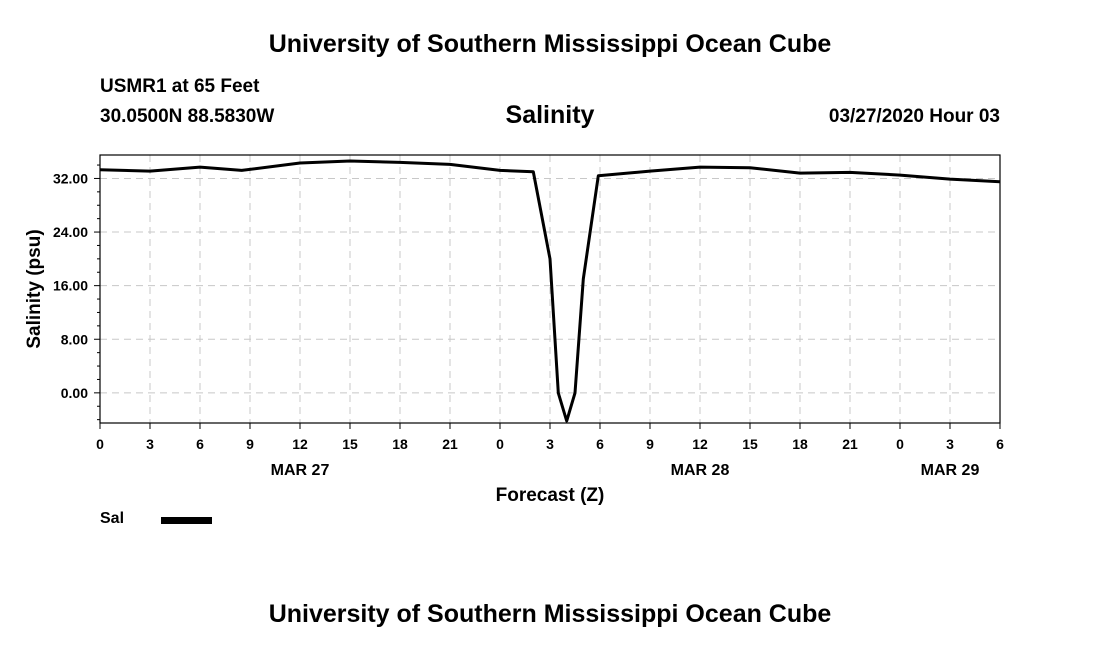 The image size is (1100, 650). I want to click on y-tick-label: 16.00, so click(70, 286).